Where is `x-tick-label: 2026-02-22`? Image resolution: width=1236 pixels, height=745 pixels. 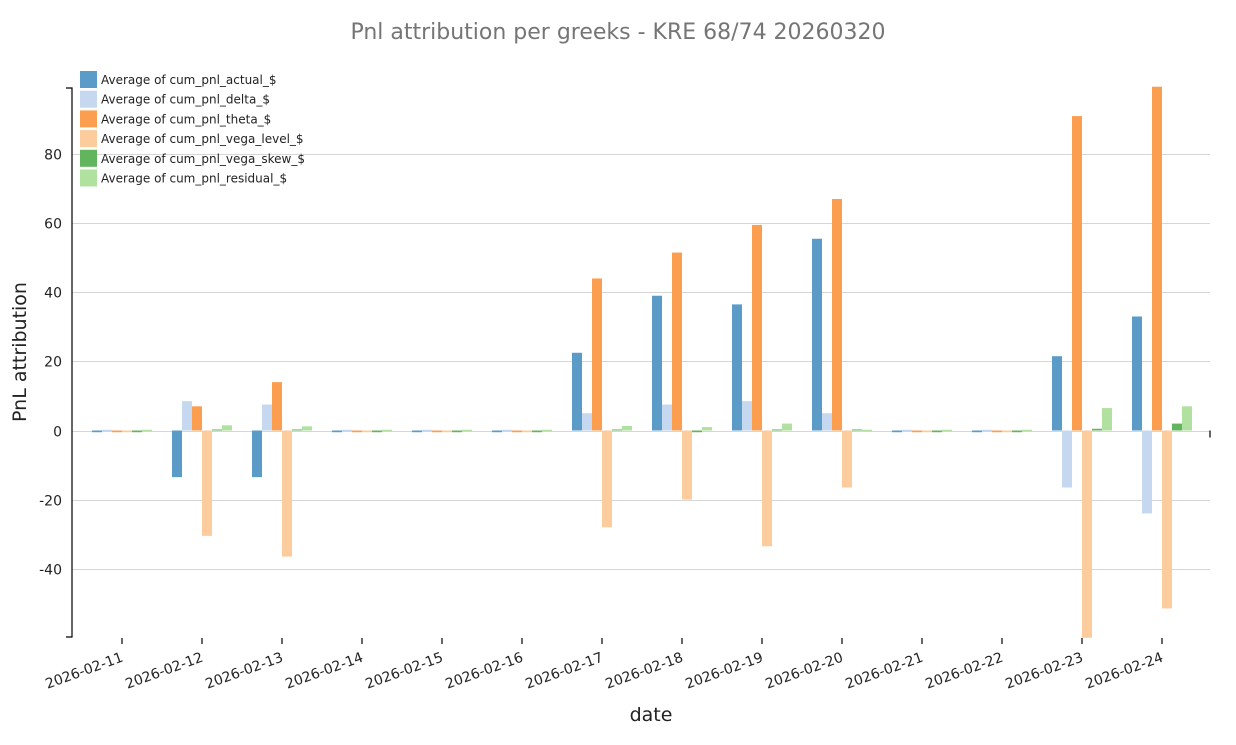
x-tick-label: 2026-02-22 is located at coordinates (964, 671).